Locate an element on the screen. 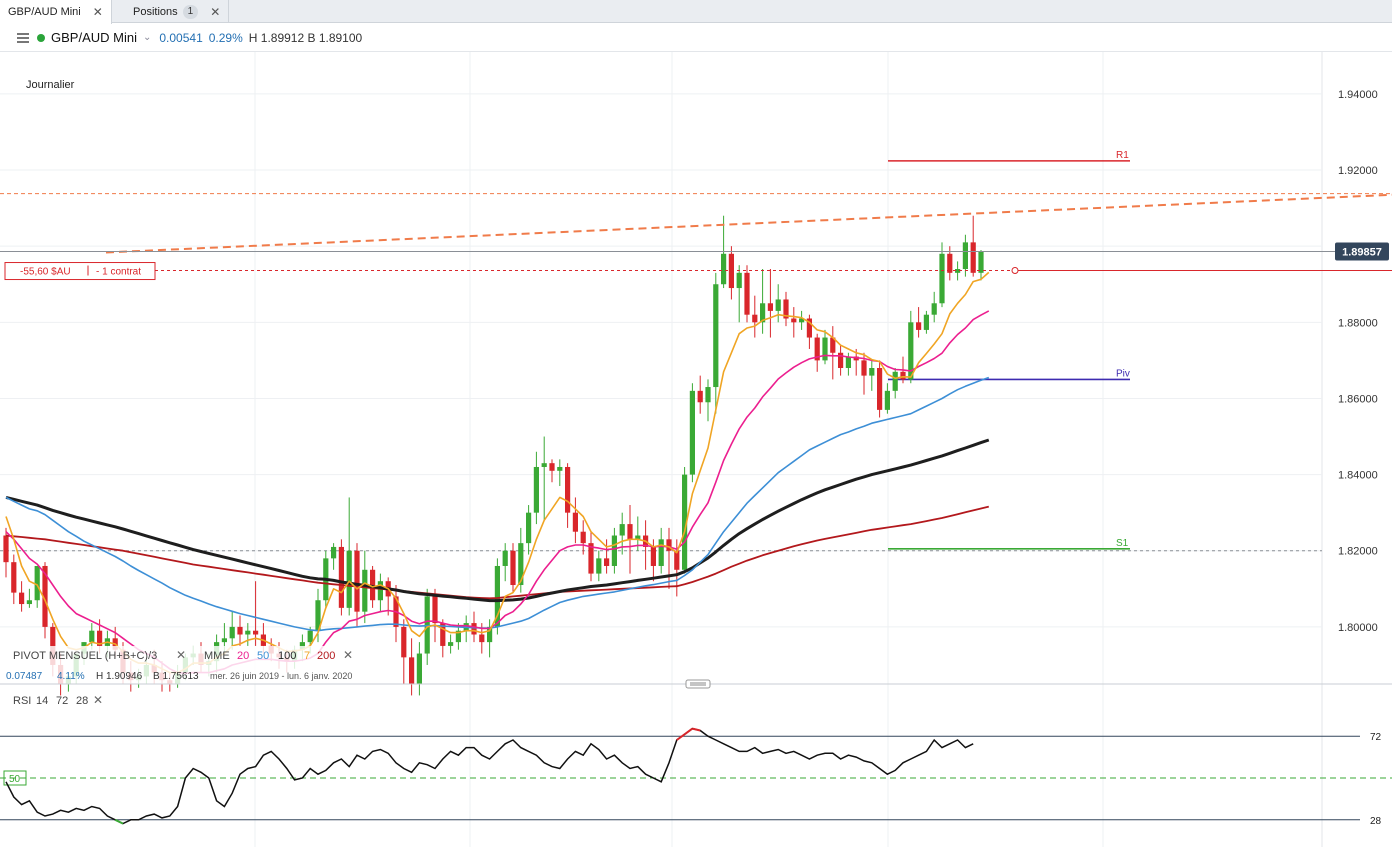 The width and height of the screenshot is (1392, 847). pivot-value: 0.07487 is located at coordinates (24, 676).